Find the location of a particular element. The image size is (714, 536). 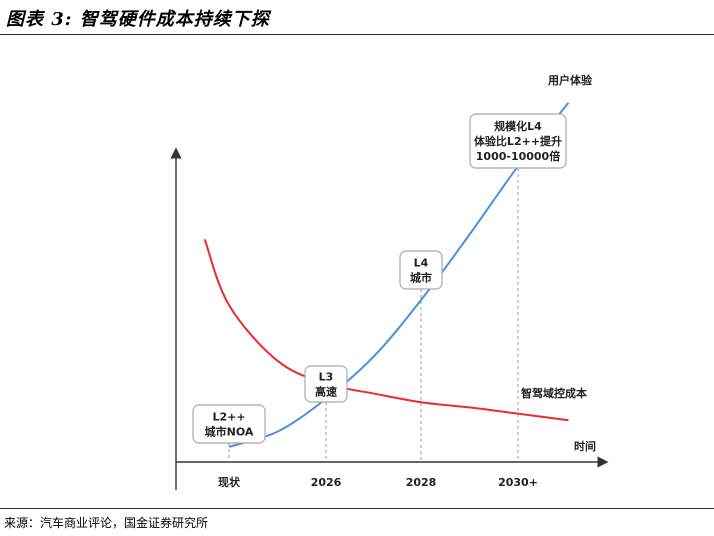

milestone-text: L3 is located at coordinates (326, 377).